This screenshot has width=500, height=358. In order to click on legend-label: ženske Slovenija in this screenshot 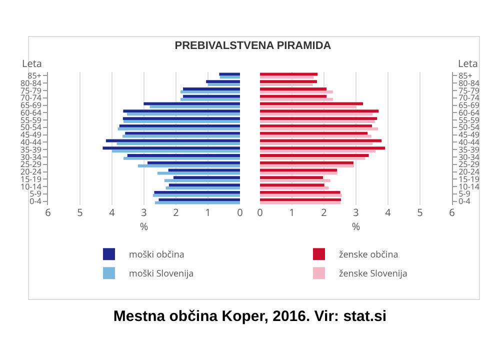, I will do `click(373, 273)`.